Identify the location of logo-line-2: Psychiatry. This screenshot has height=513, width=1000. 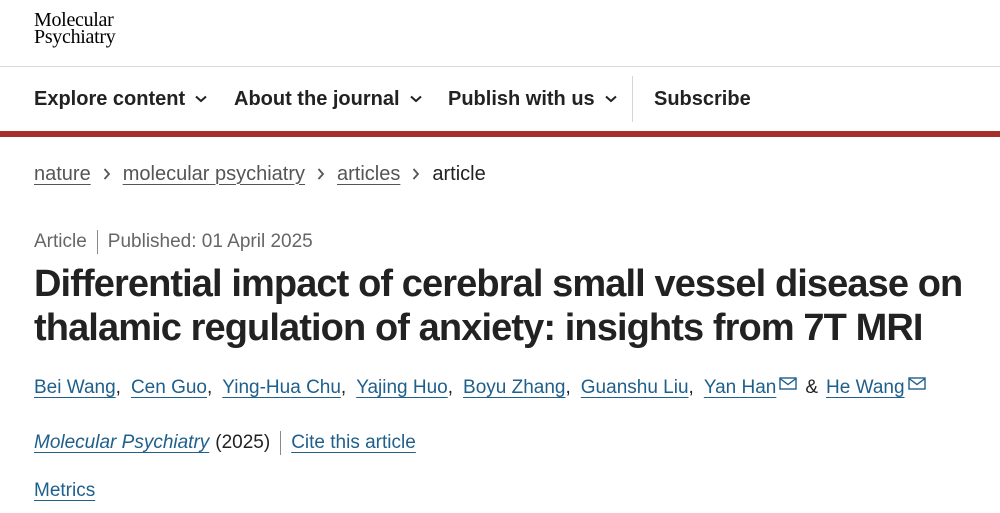
(75, 37).